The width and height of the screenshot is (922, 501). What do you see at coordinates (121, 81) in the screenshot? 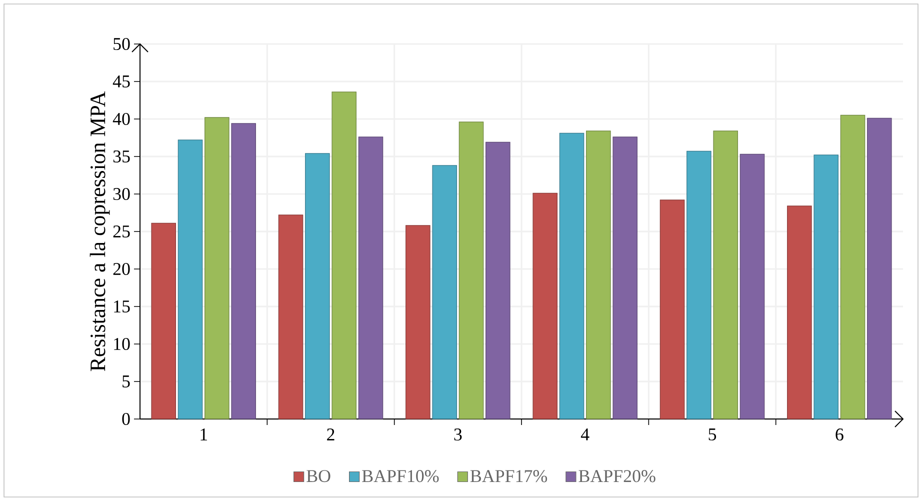
I see `y-tick-label: 45` at bounding box center [121, 81].